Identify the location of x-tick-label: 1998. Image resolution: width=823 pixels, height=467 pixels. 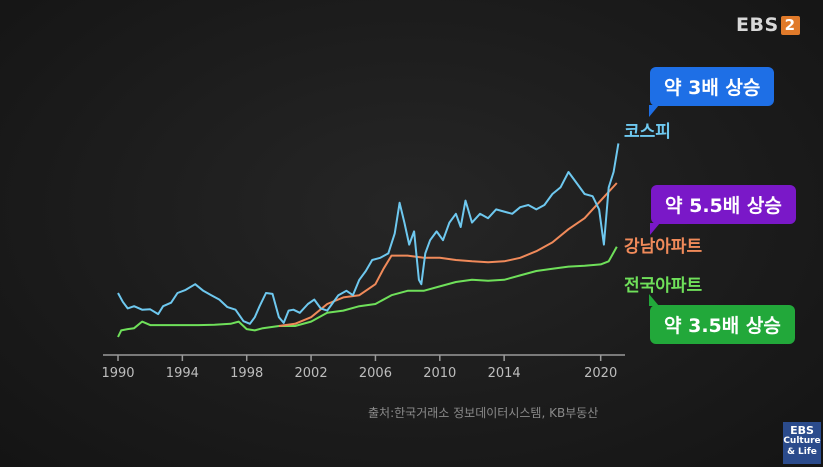
(246, 373).